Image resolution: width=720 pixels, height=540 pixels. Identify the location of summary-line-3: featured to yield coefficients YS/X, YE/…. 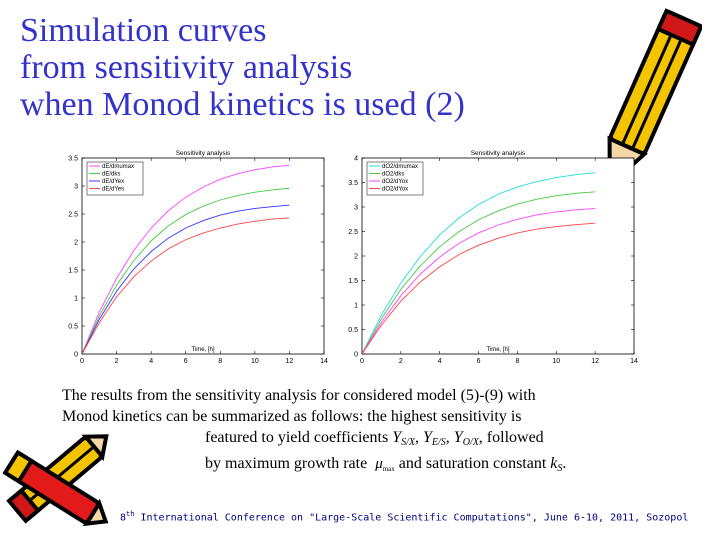
(374, 438).